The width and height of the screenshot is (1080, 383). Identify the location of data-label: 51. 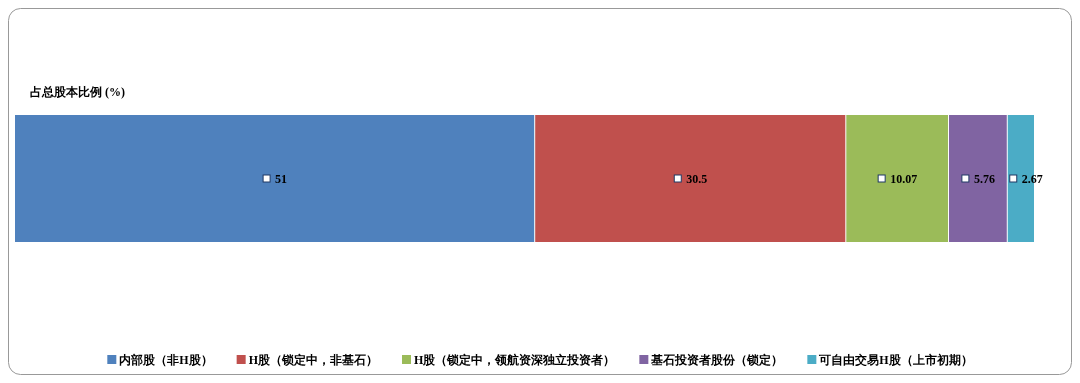
(281, 178).